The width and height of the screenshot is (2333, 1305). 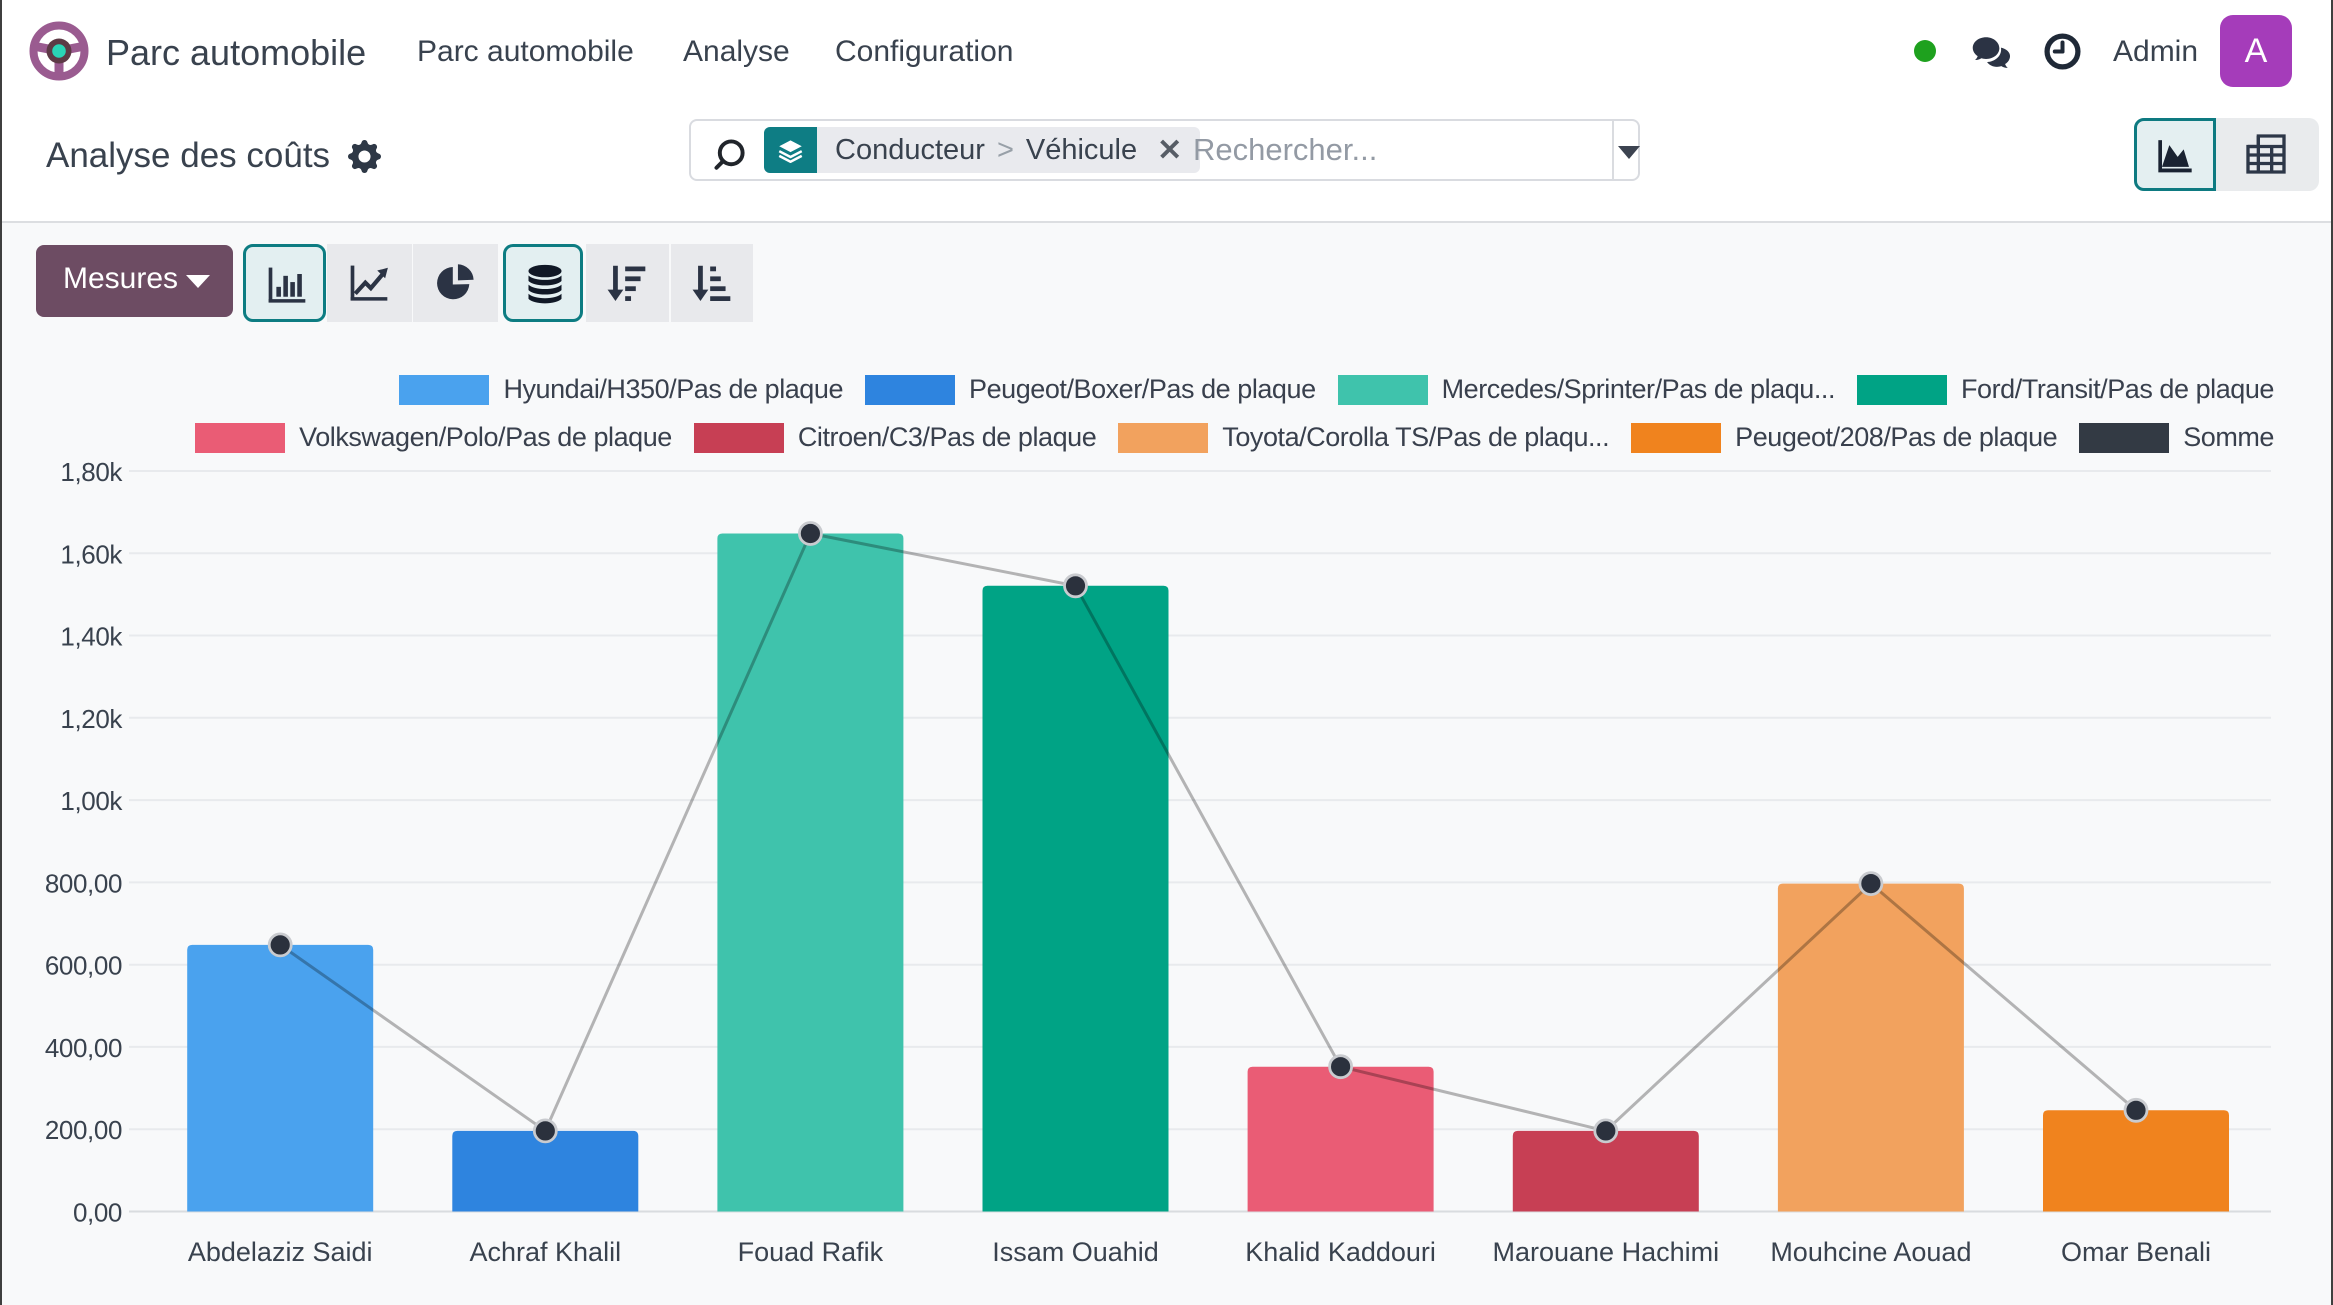 I want to click on svg-text: Khalid Kaddouri, so click(x=1340, y=1252).